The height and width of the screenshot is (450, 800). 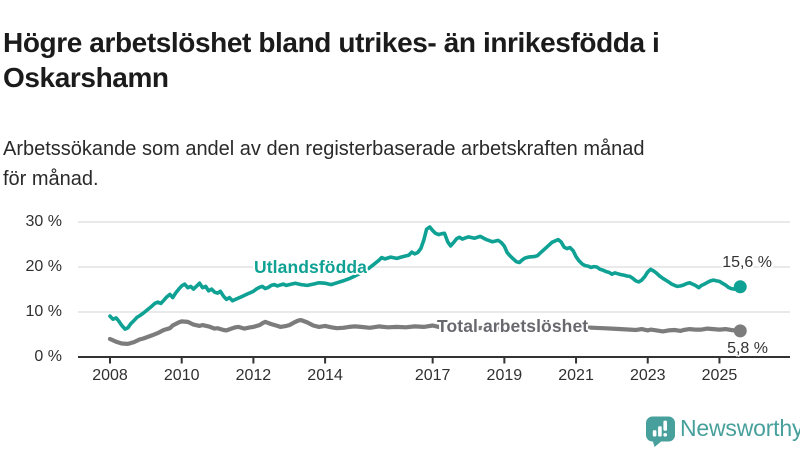 What do you see at coordinates (432, 375) in the screenshot?
I see `x-tick-label: 2017` at bounding box center [432, 375].